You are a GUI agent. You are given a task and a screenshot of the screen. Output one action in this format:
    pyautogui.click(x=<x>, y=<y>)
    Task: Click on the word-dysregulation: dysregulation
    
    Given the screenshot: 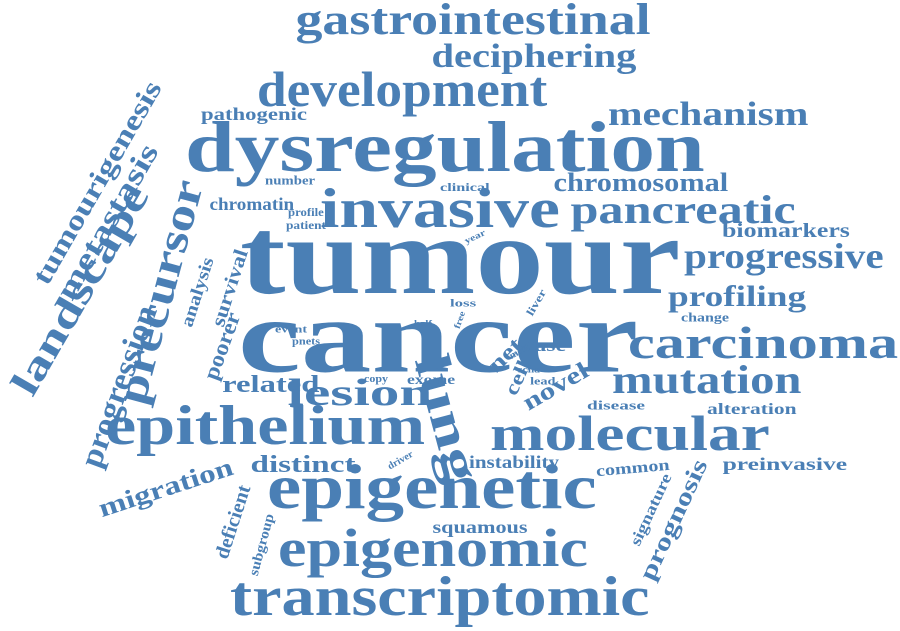 What is the action you would take?
    pyautogui.click(x=445, y=147)
    